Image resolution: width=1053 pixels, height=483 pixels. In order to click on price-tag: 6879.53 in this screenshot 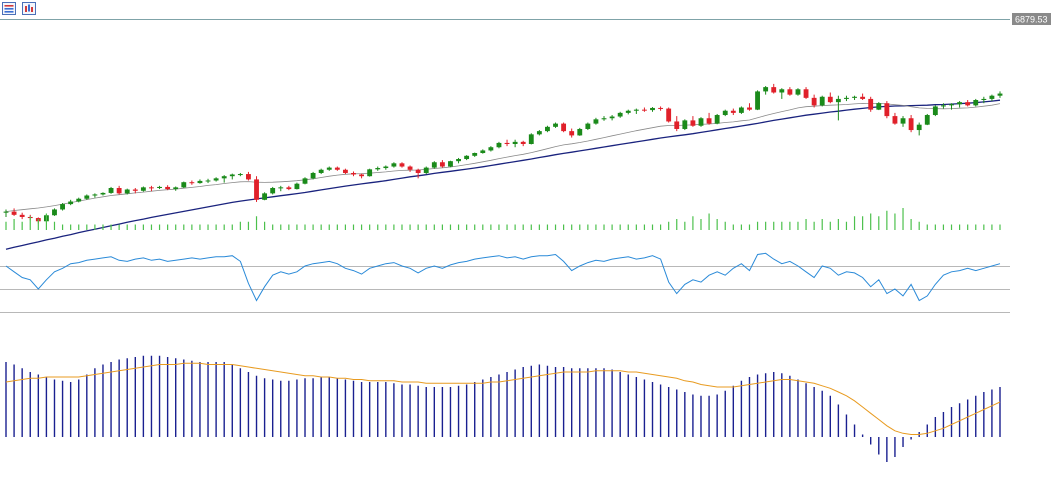, I will do `click(1031, 19)`.